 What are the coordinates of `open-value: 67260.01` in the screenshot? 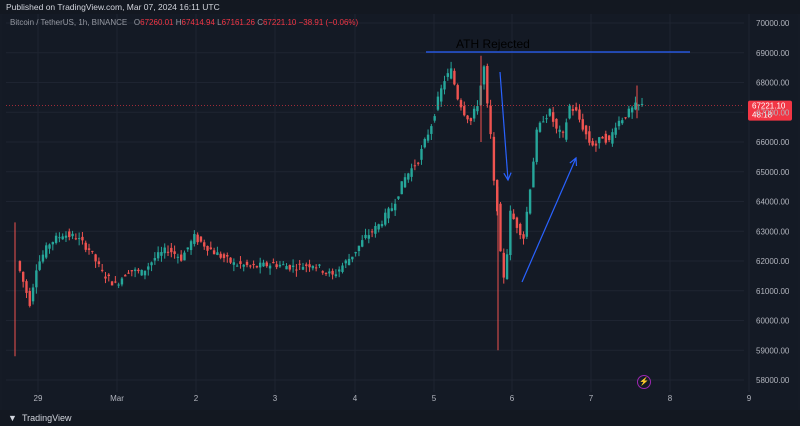 It's located at (157, 22).